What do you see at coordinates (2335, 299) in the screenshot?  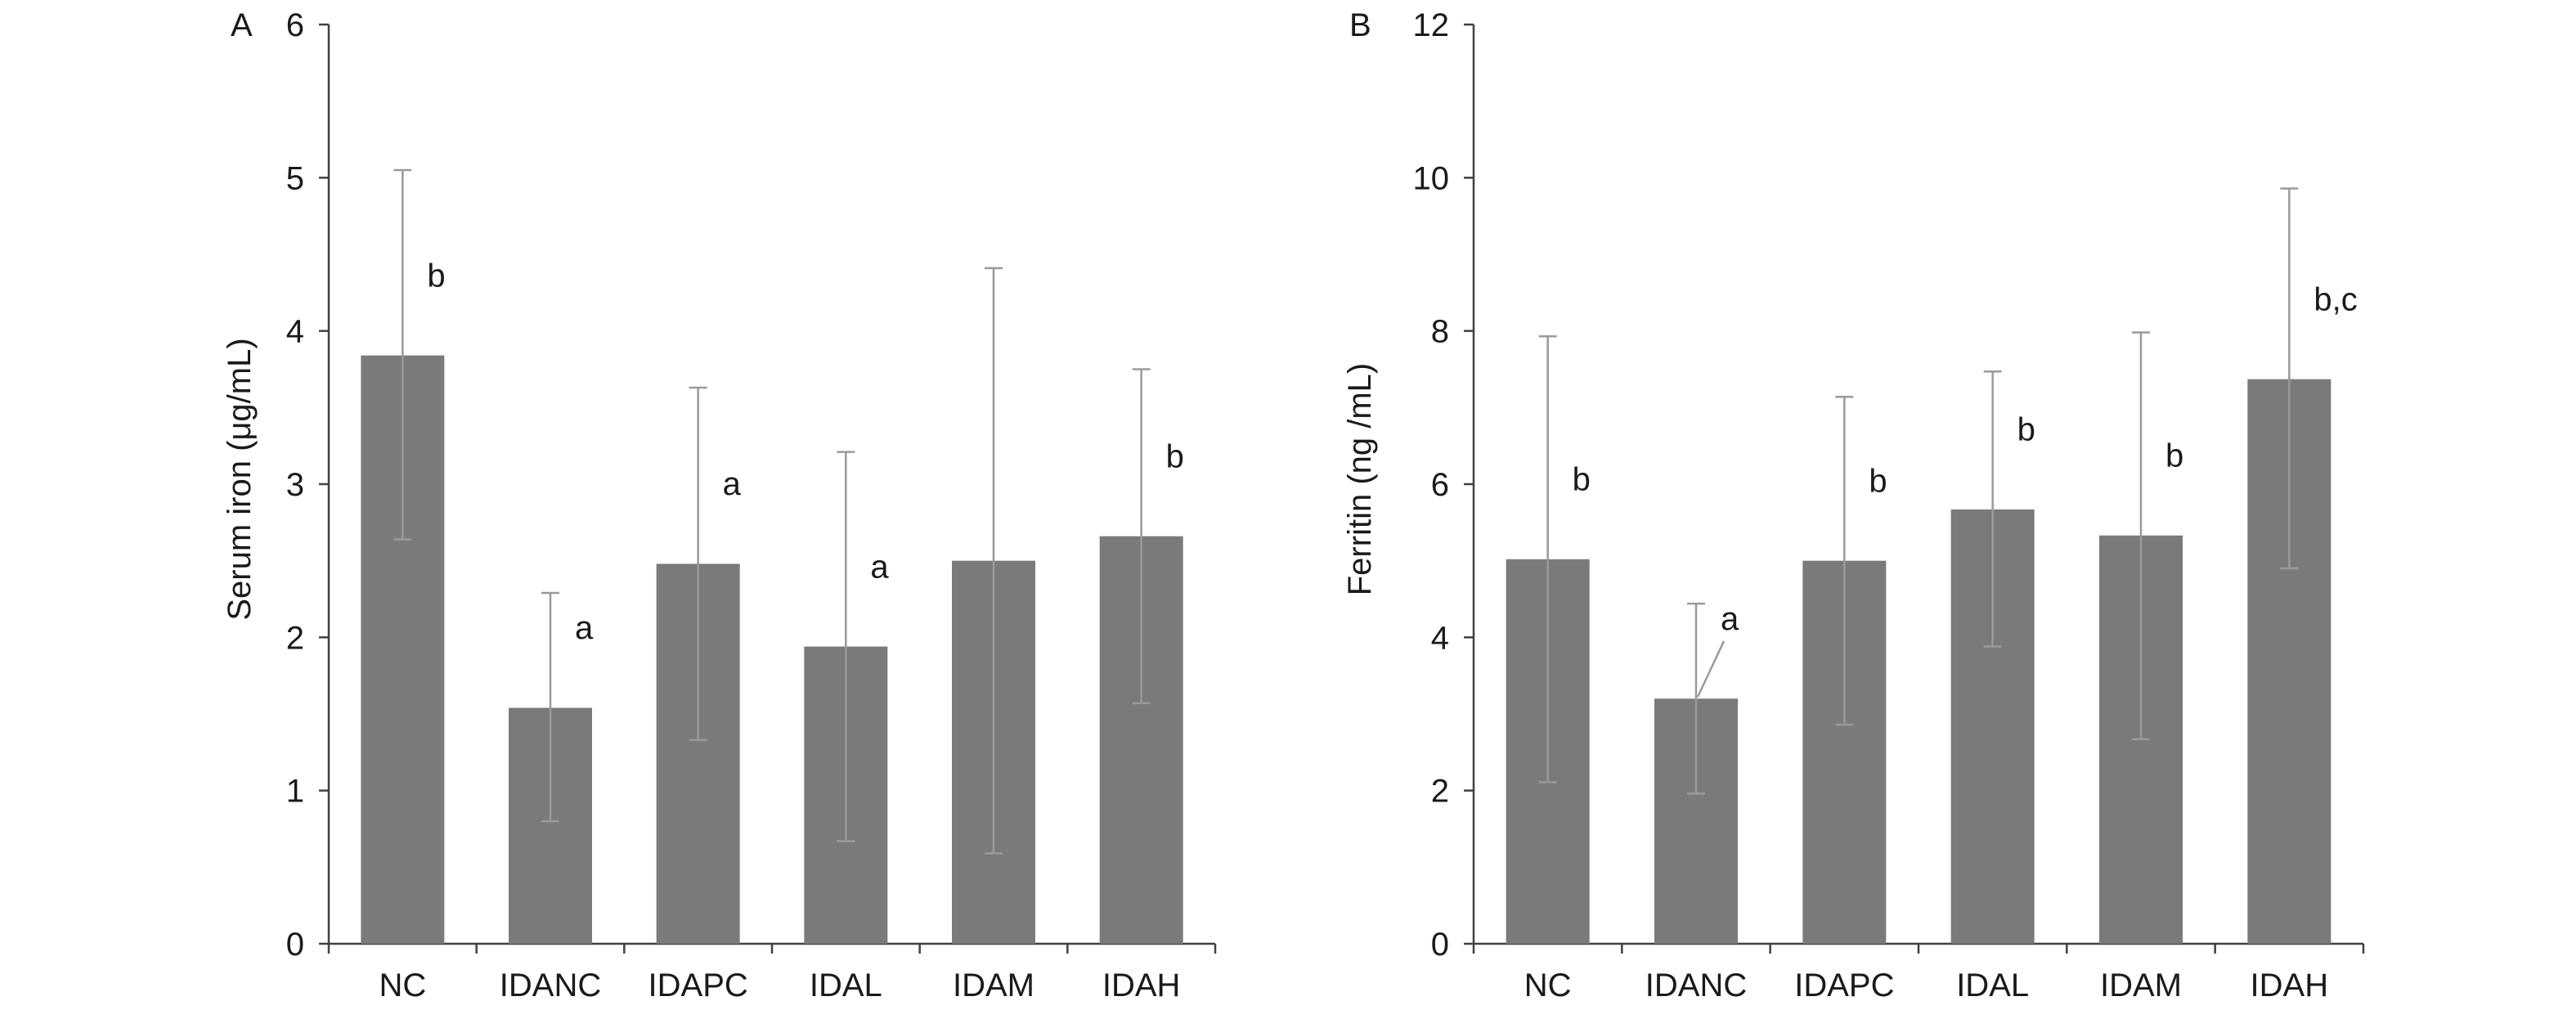 I see `significance-label: b,c` at bounding box center [2335, 299].